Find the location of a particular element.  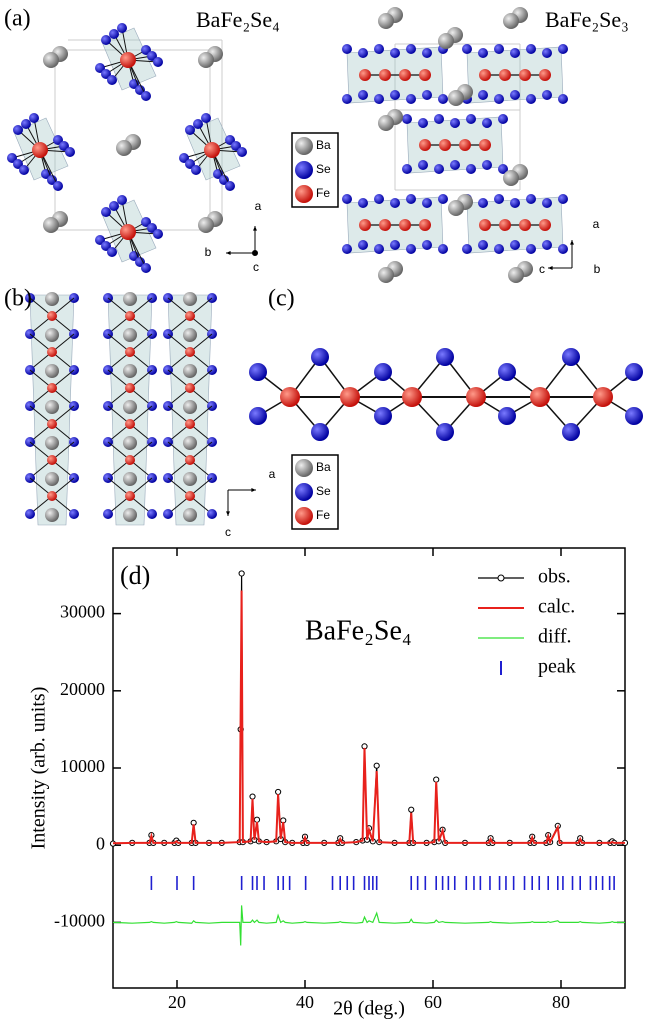

y-tick-label: 10000 is located at coordinates (82, 766).